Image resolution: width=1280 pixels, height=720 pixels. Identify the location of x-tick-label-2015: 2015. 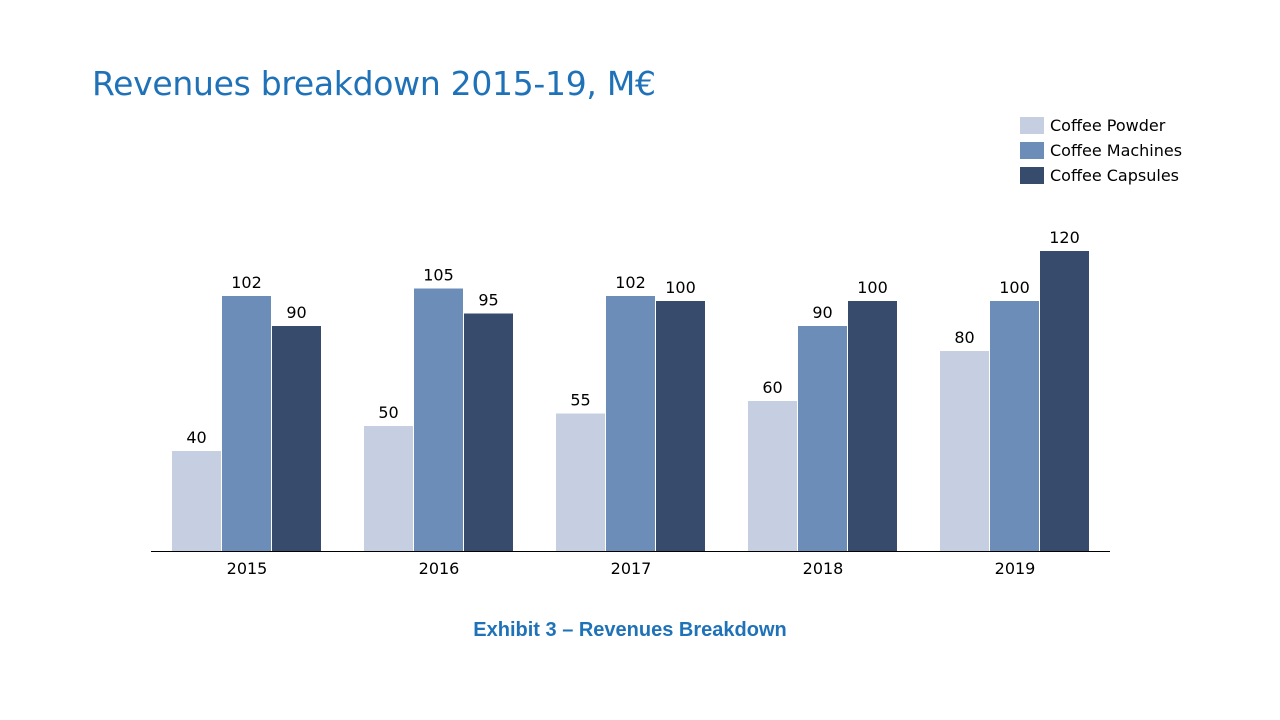
(247, 568).